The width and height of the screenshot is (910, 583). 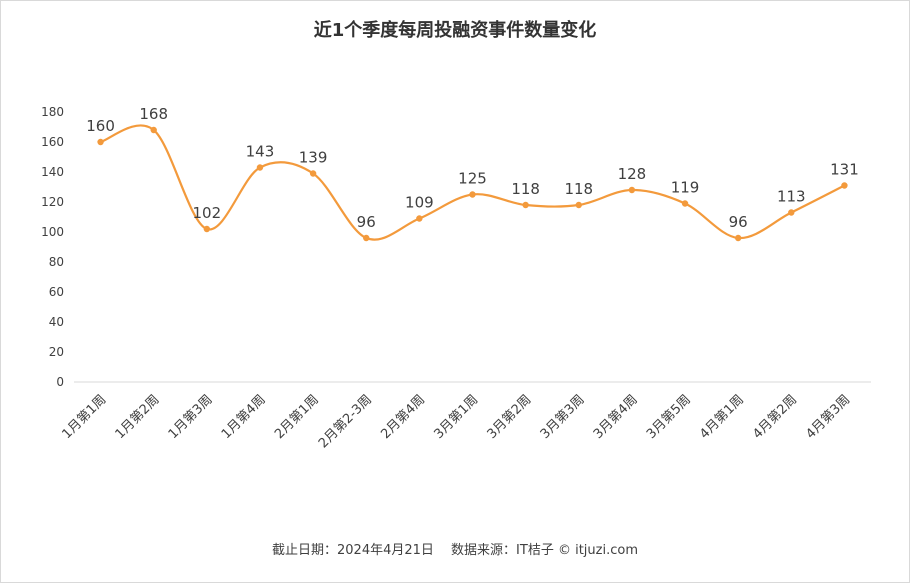 What do you see at coordinates (775, 417) in the screenshot?
I see `x-tick-label: 4月第2周` at bounding box center [775, 417].